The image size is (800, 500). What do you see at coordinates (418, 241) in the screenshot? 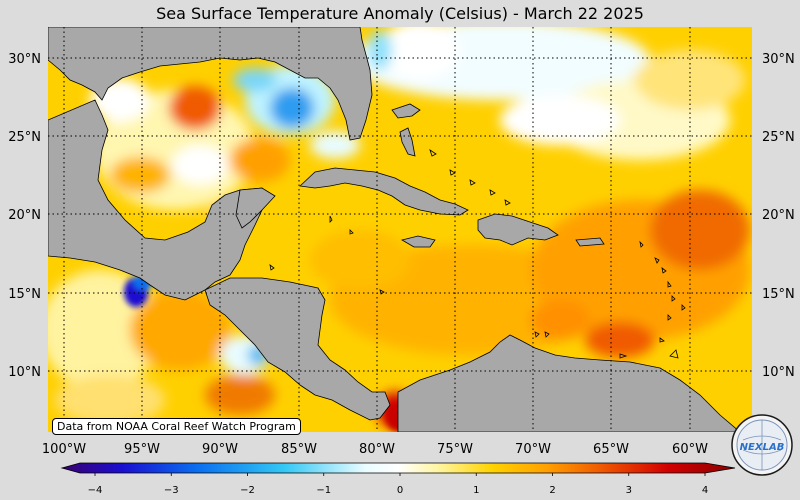
I see `jamaica-land` at bounding box center [418, 241].